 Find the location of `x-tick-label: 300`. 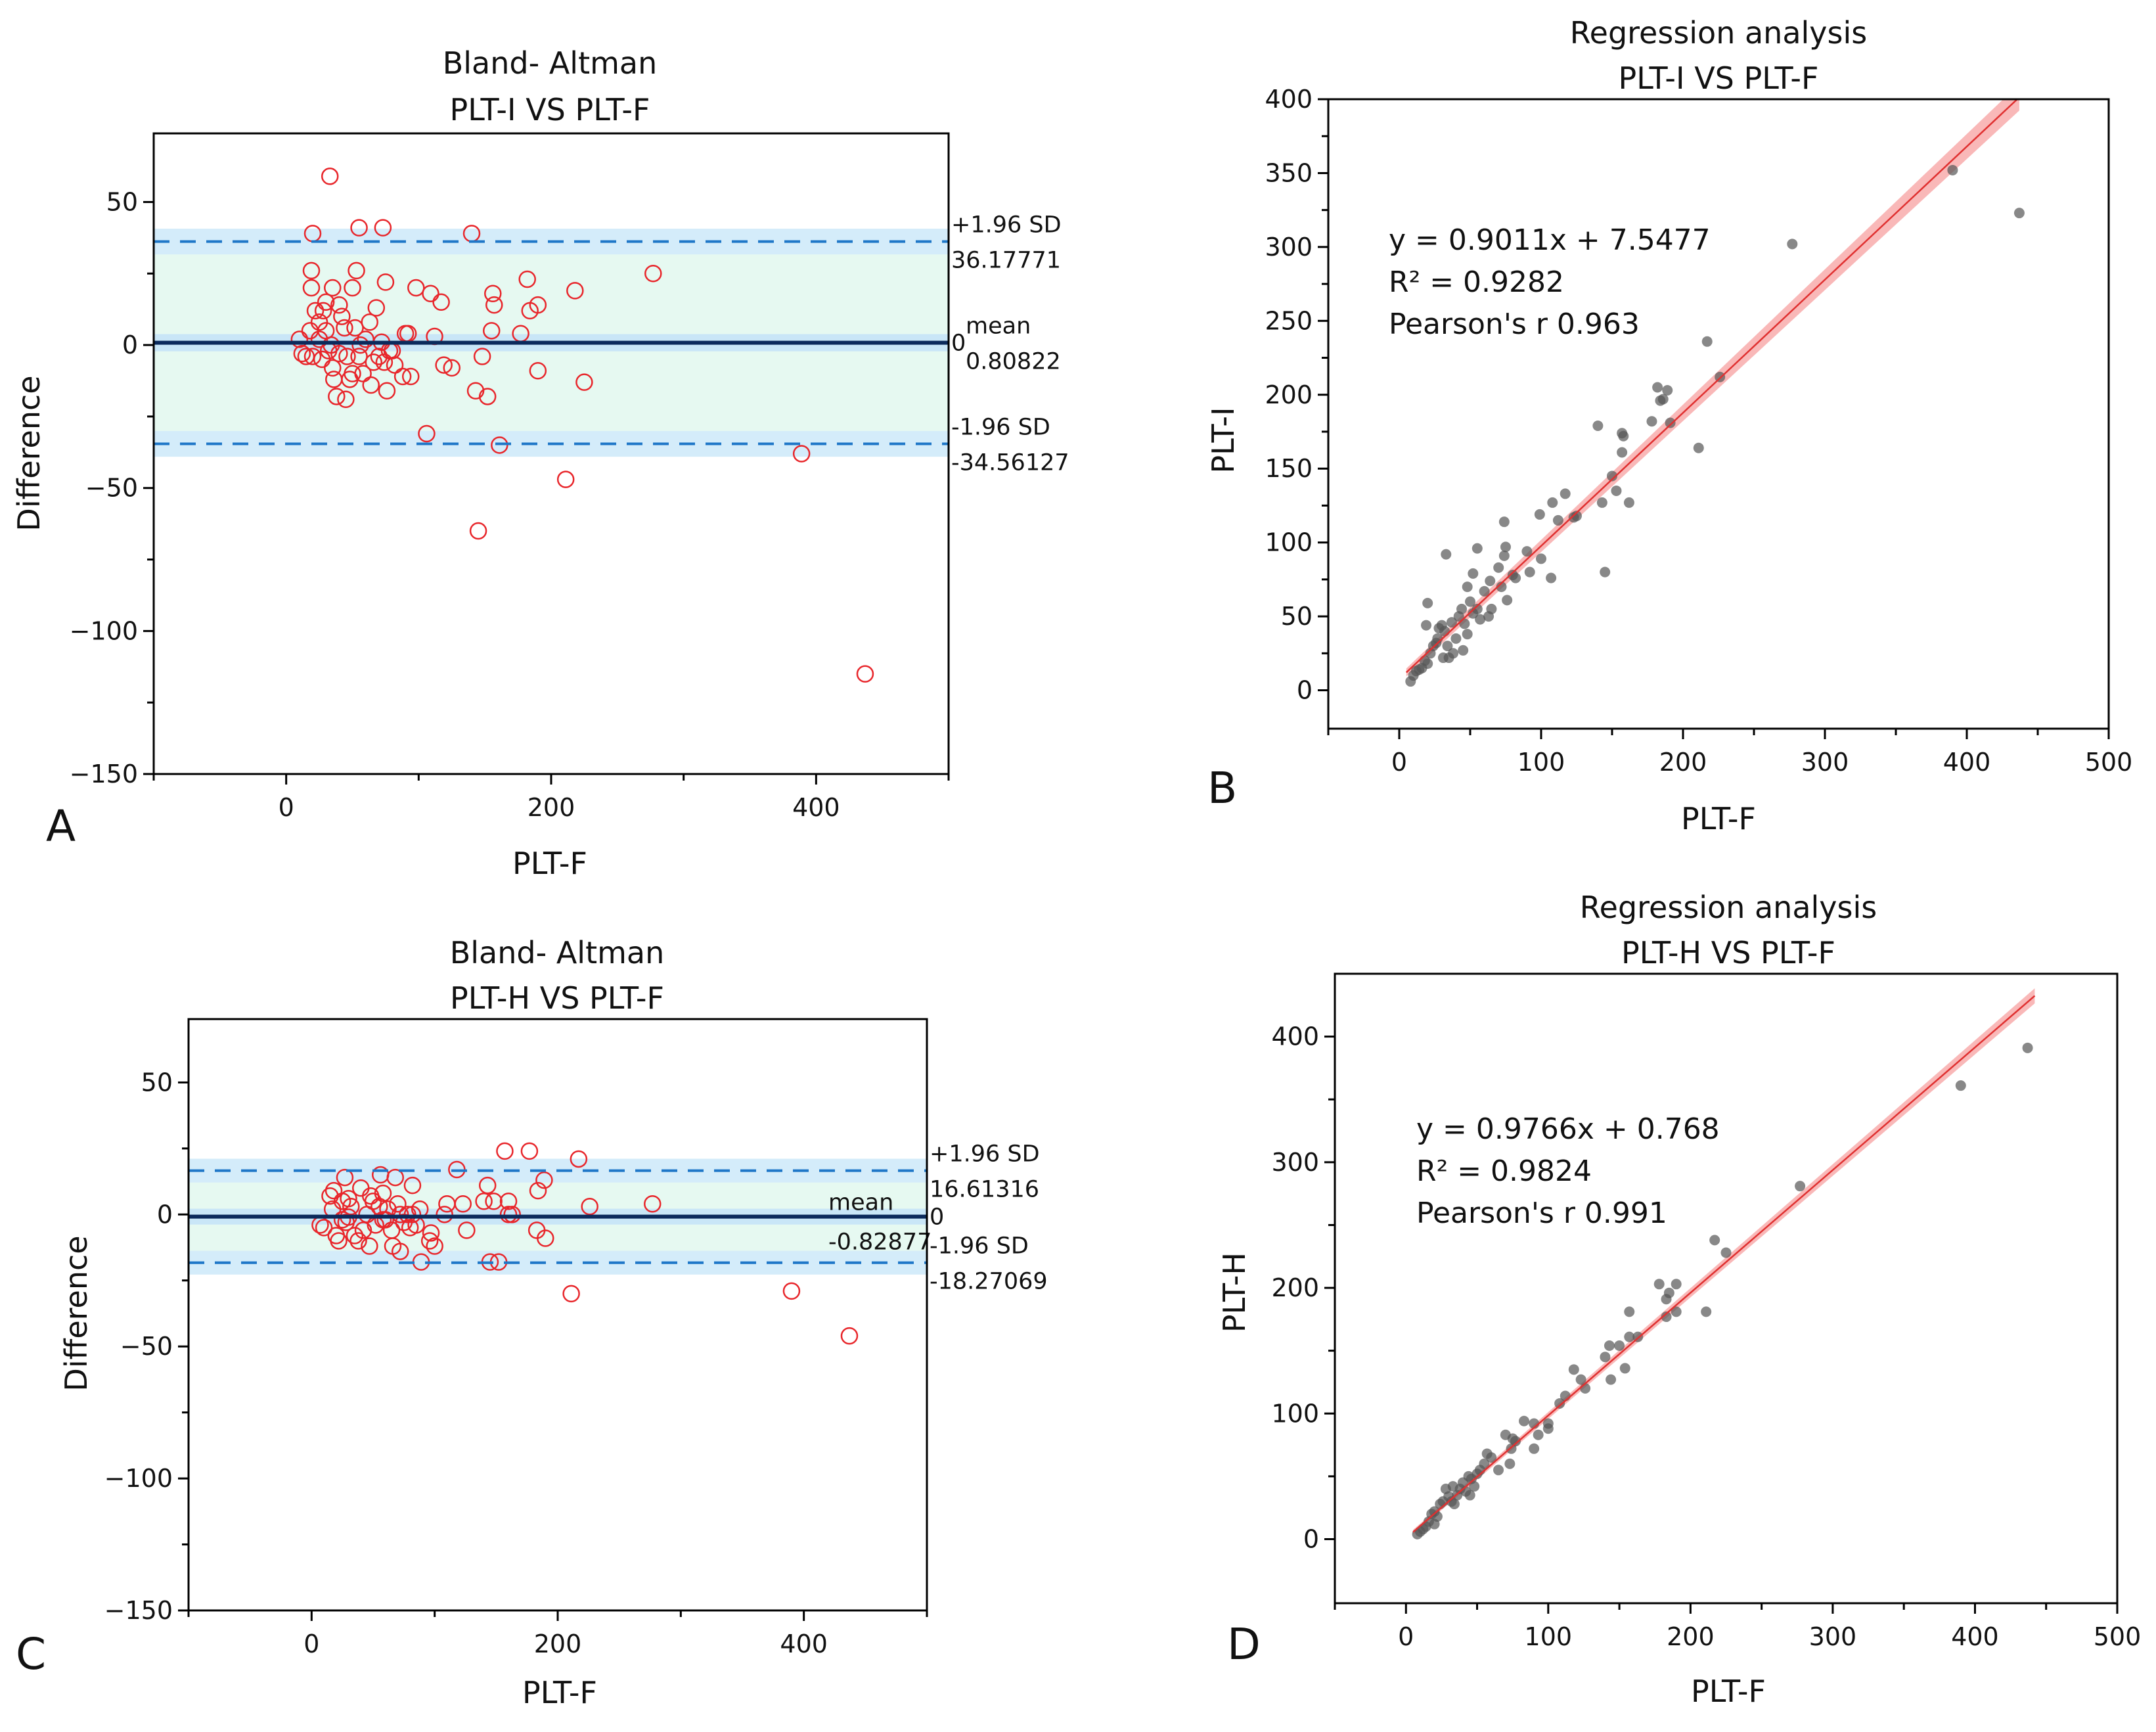

x-tick-label: 300 is located at coordinates (1825, 762).